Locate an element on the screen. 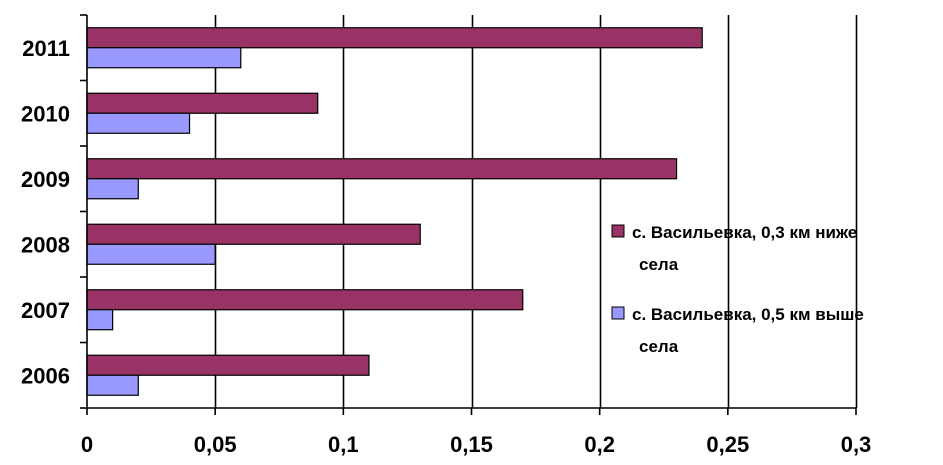  legend-label: с. Васильевка, 0,3 км ниже is located at coordinates (744, 232).